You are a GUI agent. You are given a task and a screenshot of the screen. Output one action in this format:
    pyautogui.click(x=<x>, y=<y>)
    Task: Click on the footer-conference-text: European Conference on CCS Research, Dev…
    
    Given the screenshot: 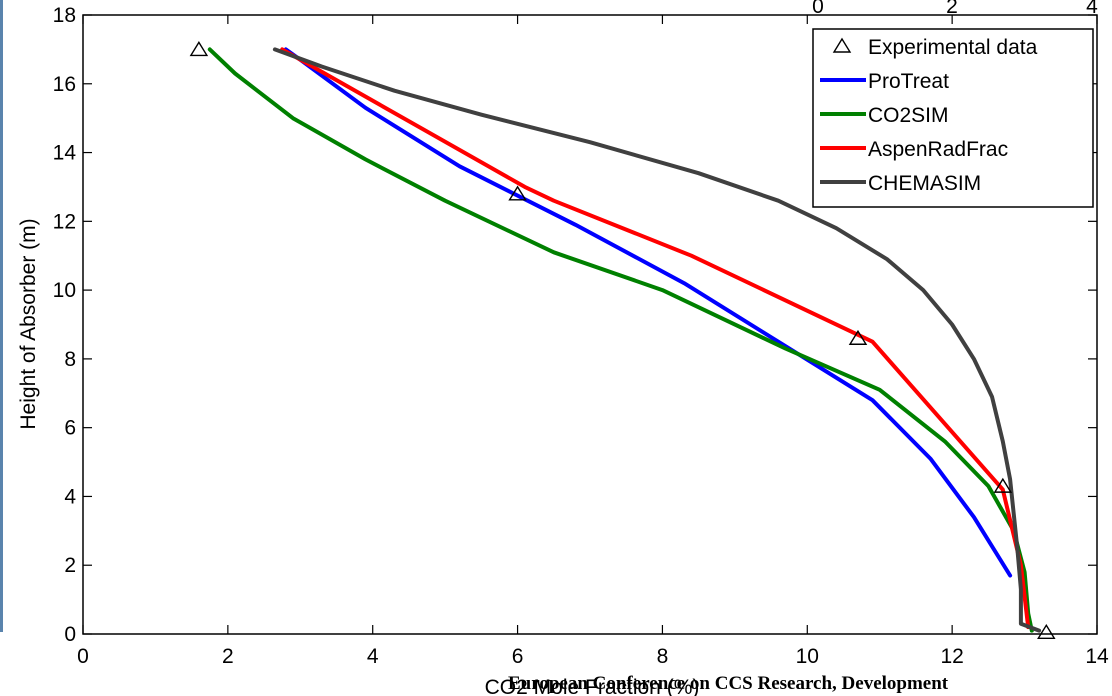 What is the action you would take?
    pyautogui.click(x=728, y=683)
    